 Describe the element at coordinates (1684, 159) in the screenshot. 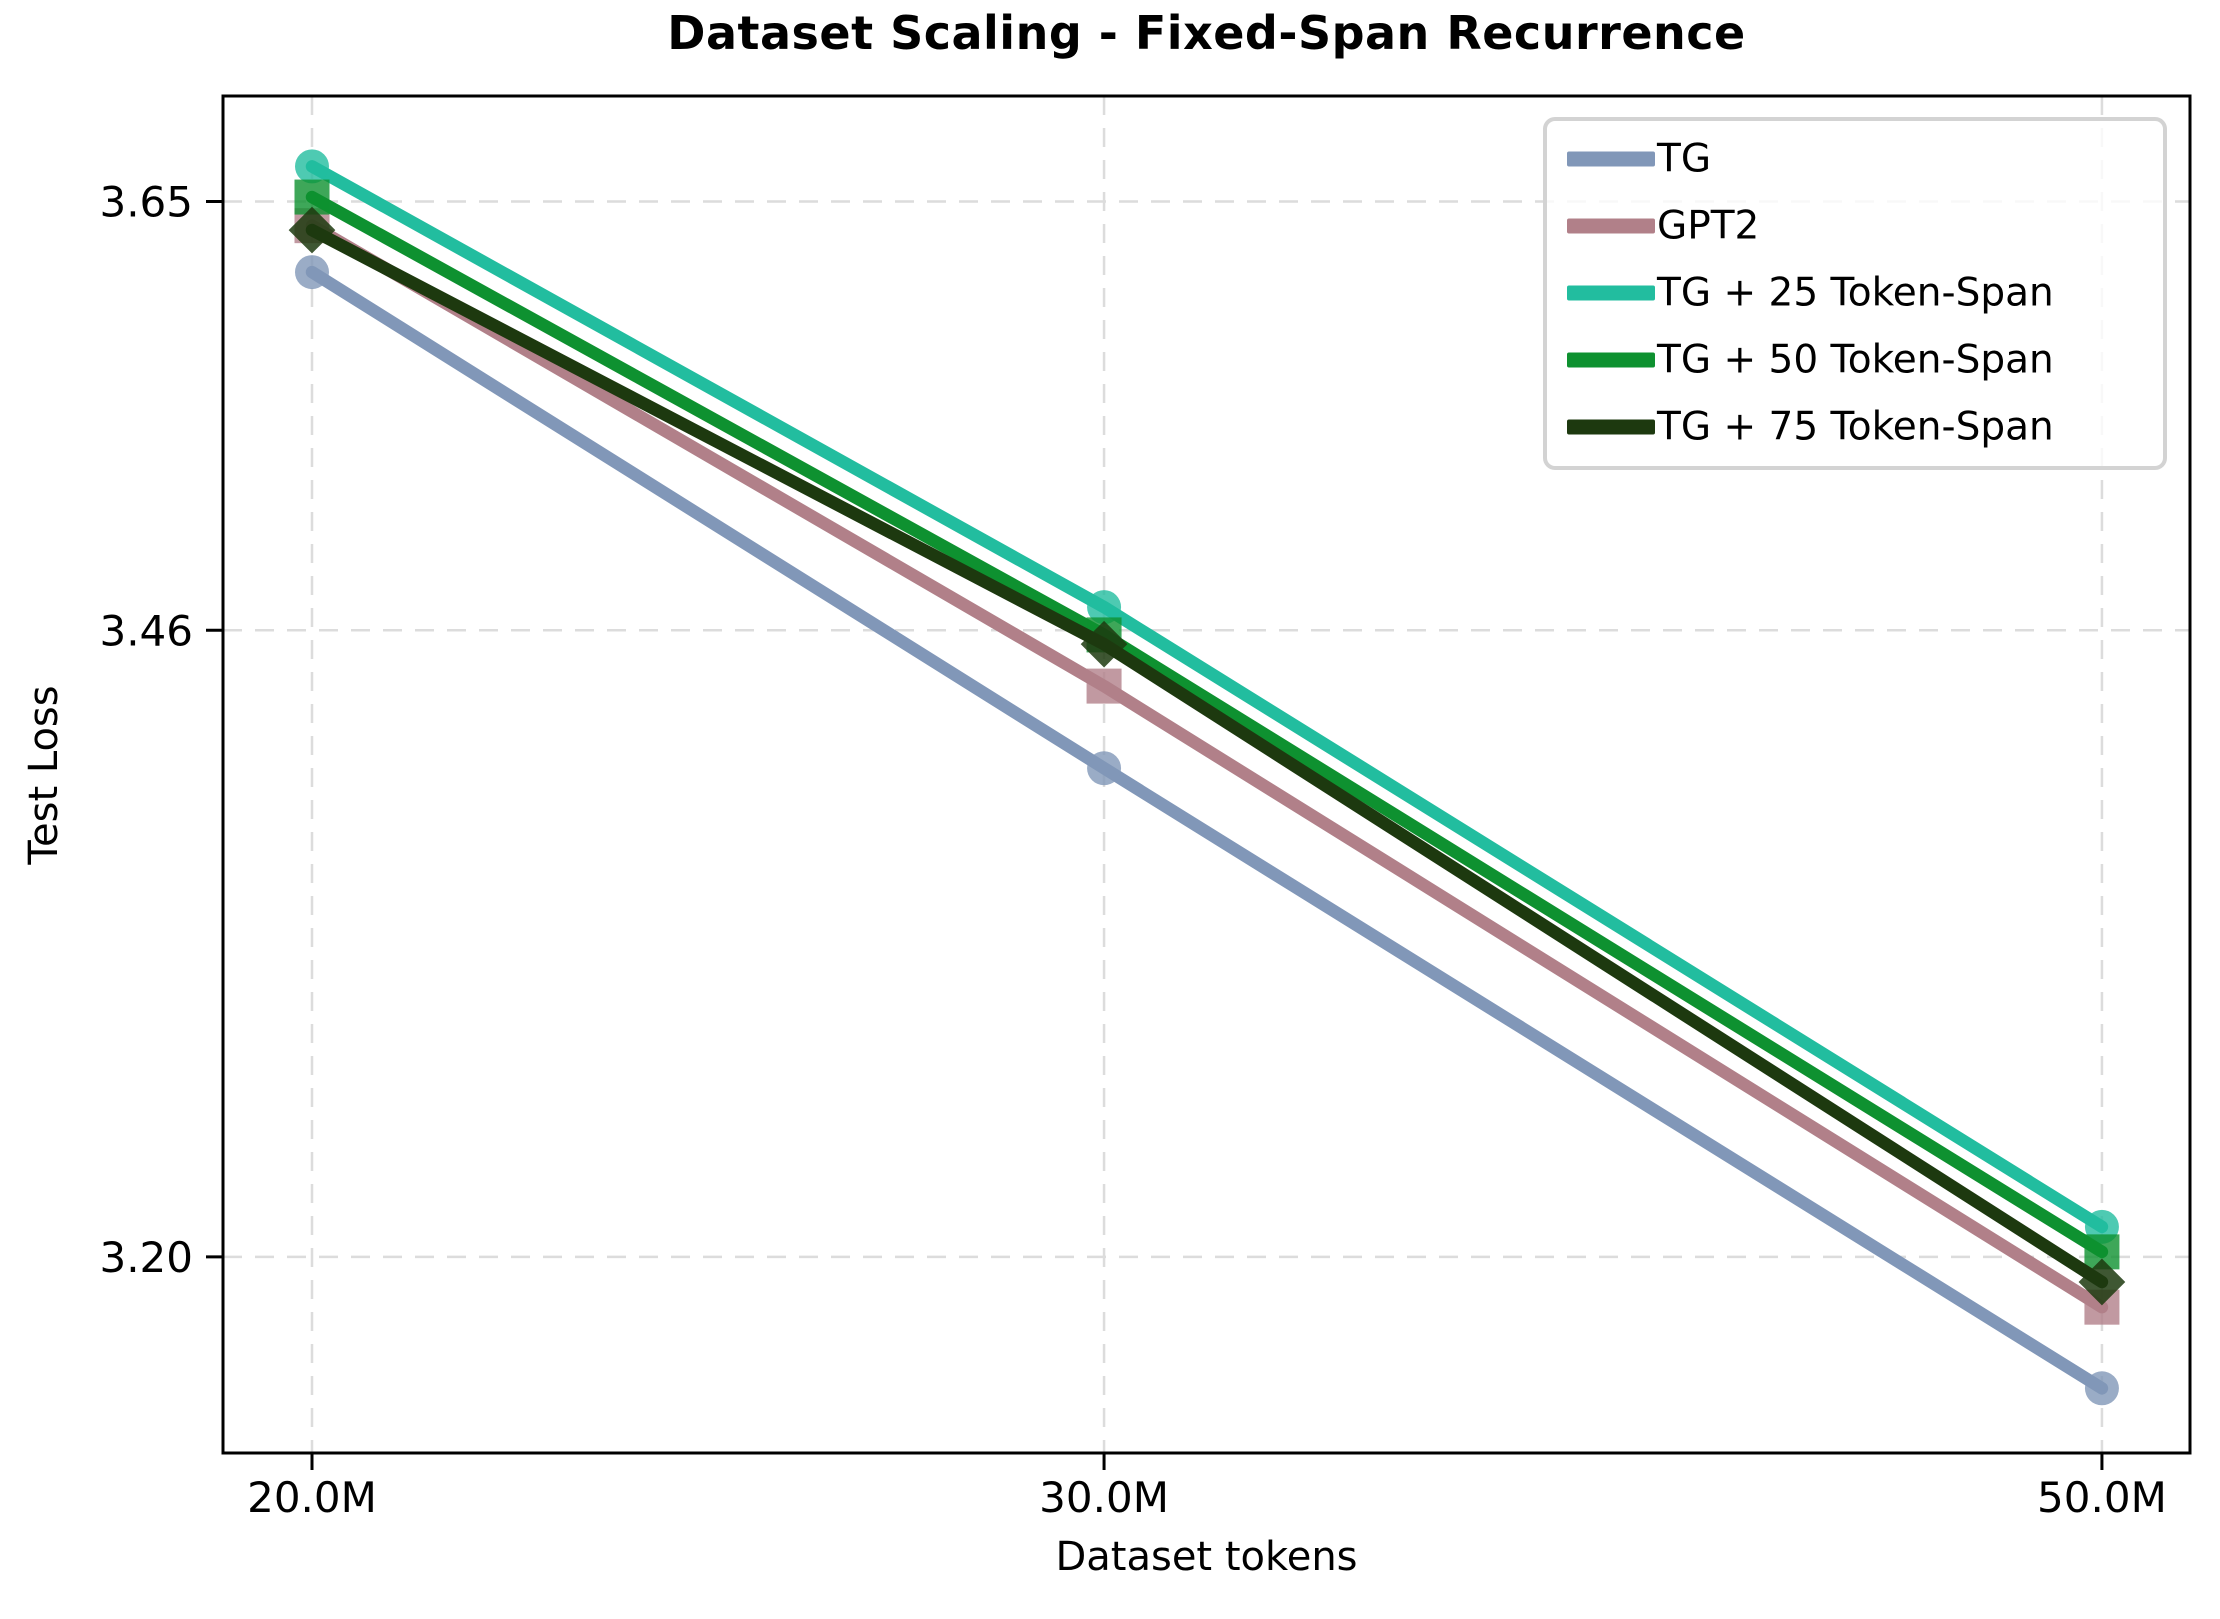

I see `legend-label-tg: TG` at that location.